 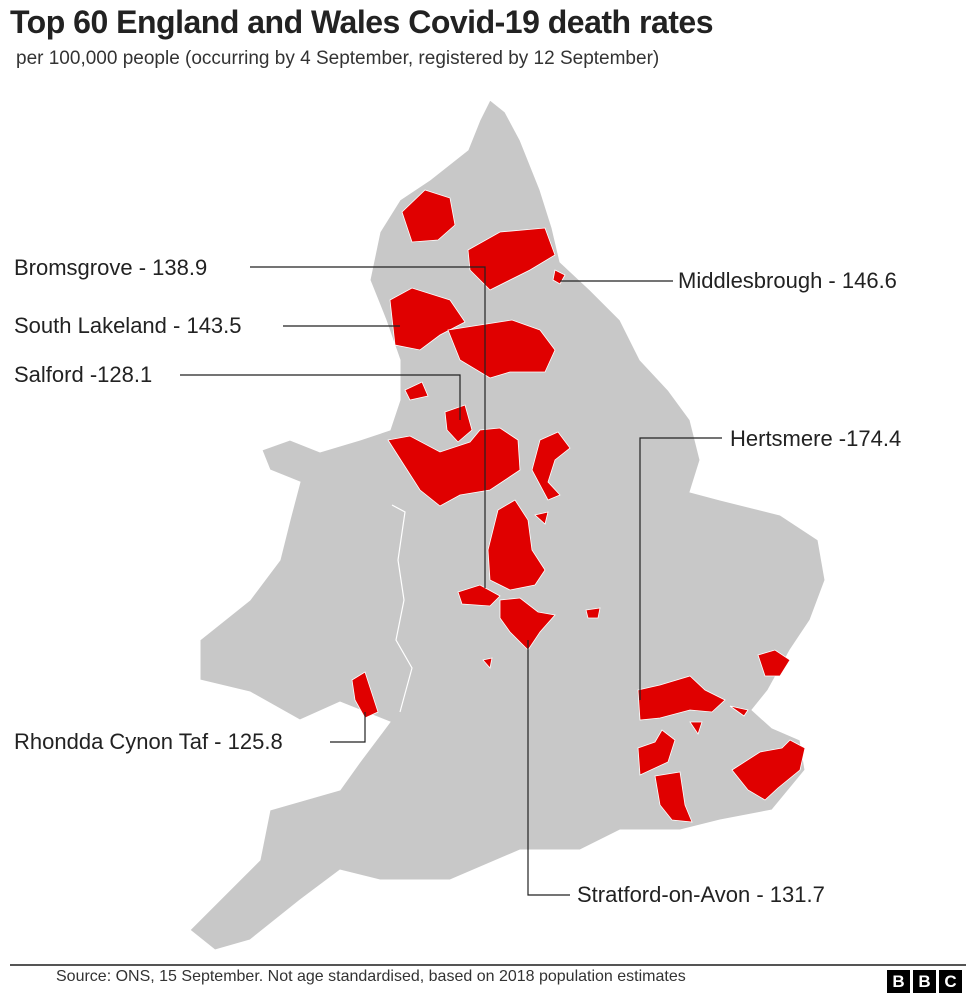 I want to click on label-bromsgrove: Bromsgrove - 138.9, so click(x=111, y=267).